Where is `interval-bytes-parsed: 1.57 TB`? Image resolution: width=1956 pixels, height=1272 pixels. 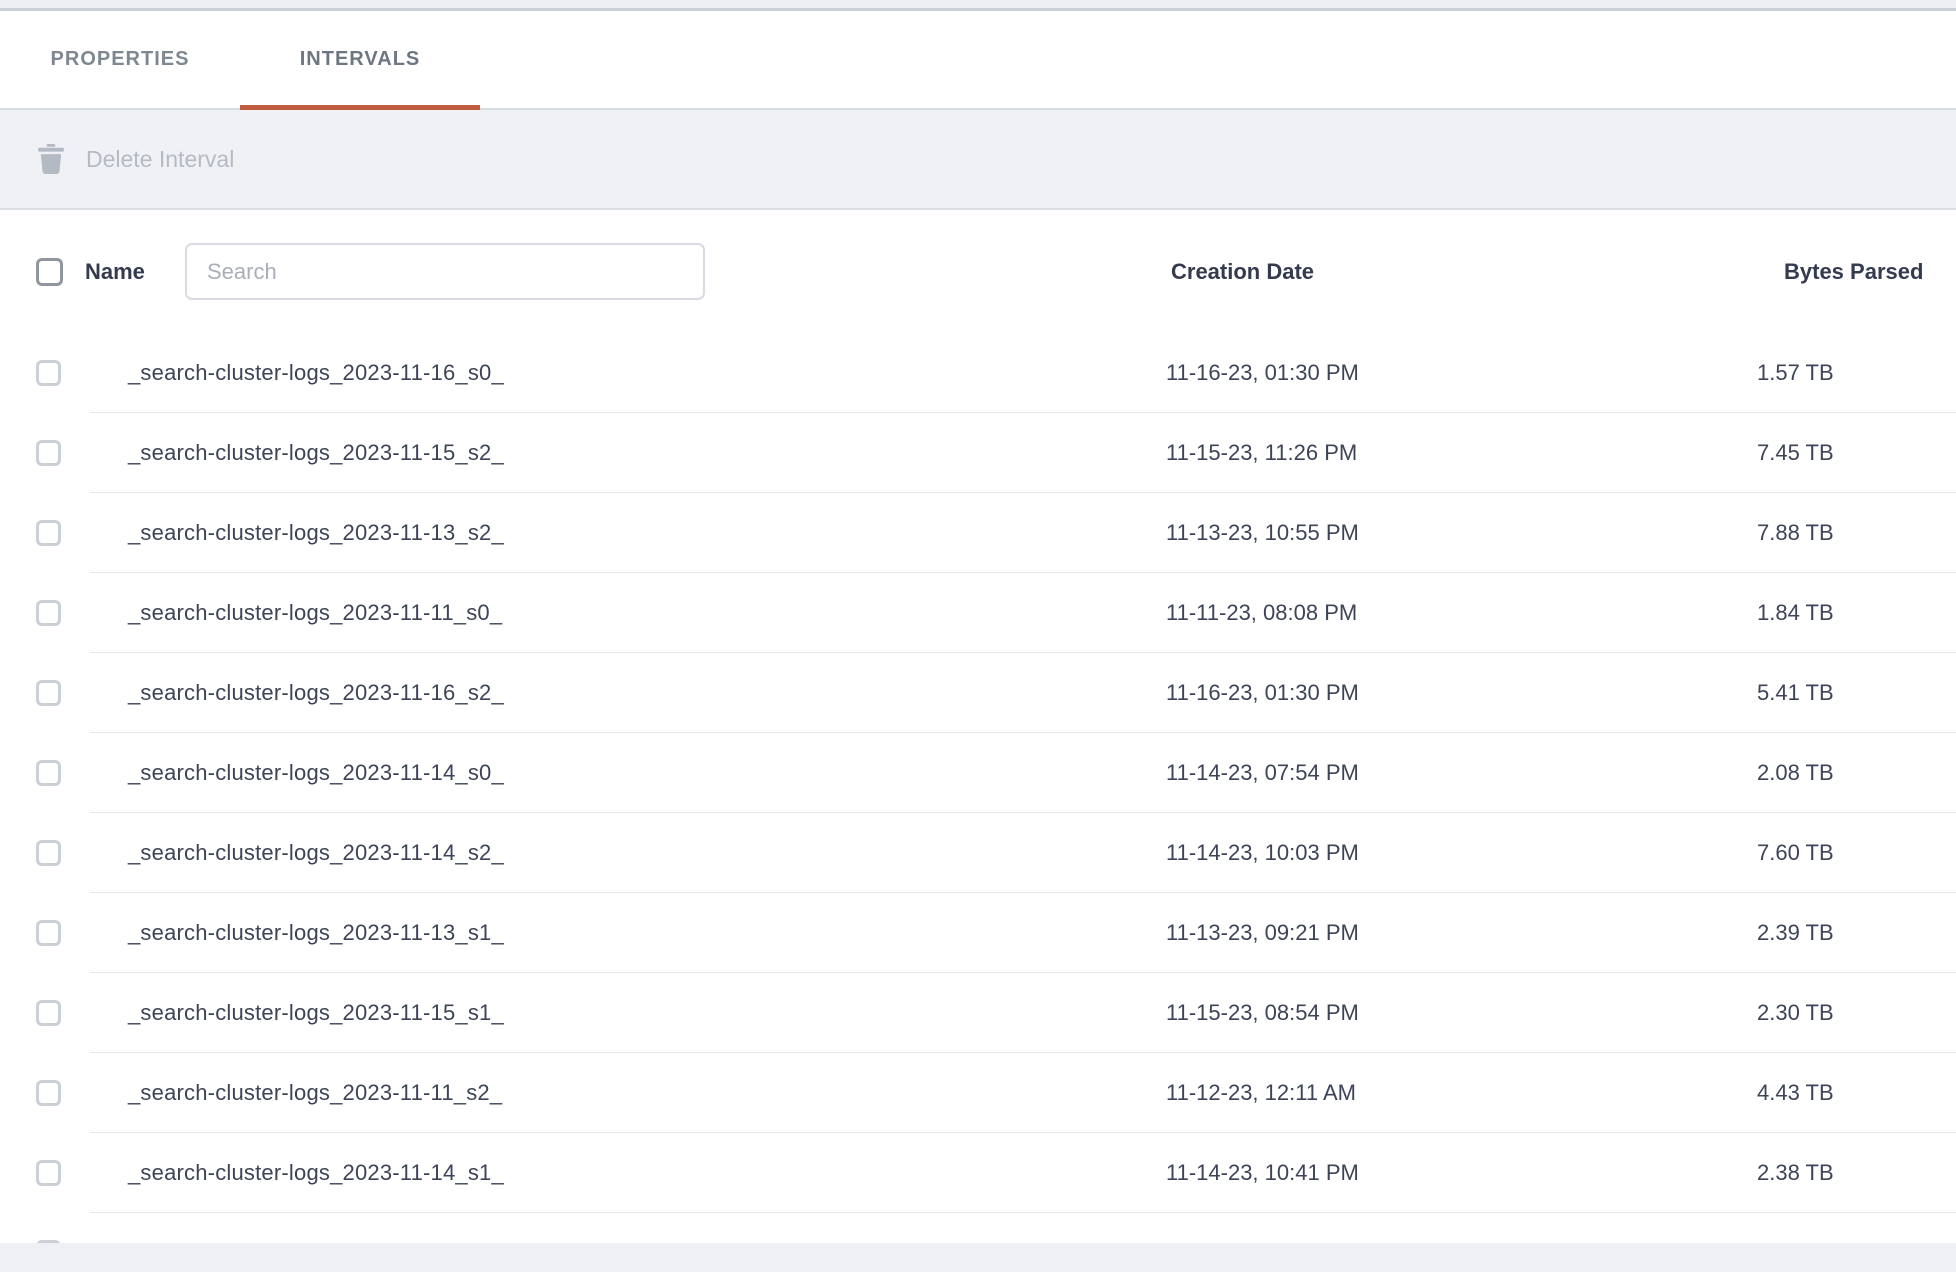
interval-bytes-parsed: 1.57 TB is located at coordinates (1795, 372).